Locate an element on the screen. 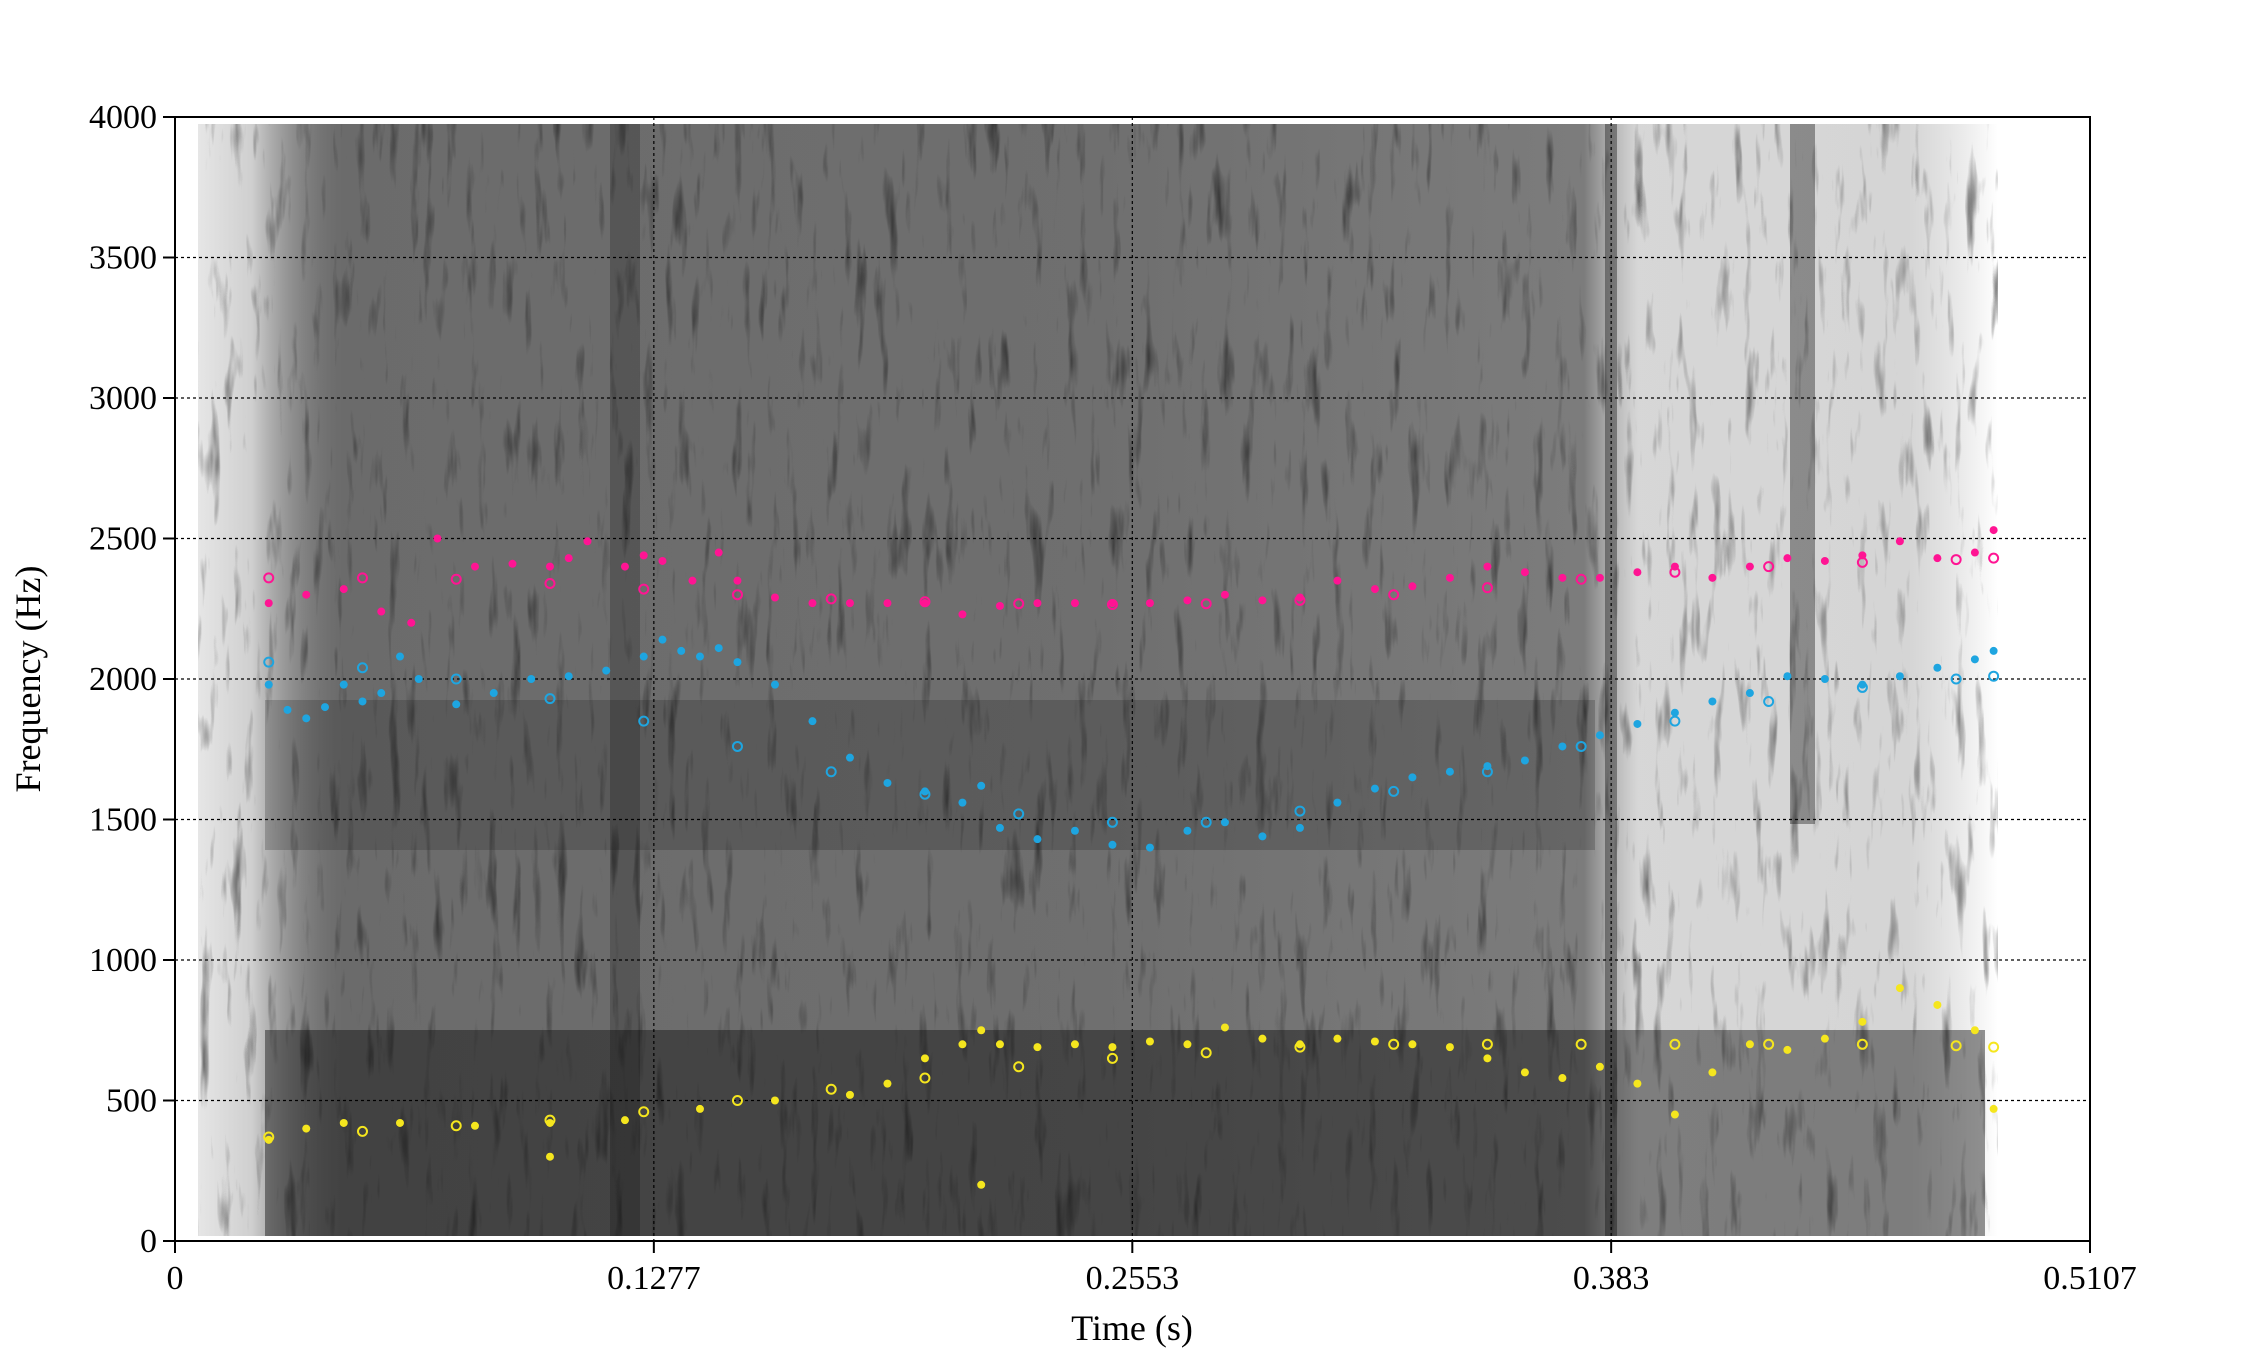  y-tick-label: 2000 is located at coordinates (123, 679).